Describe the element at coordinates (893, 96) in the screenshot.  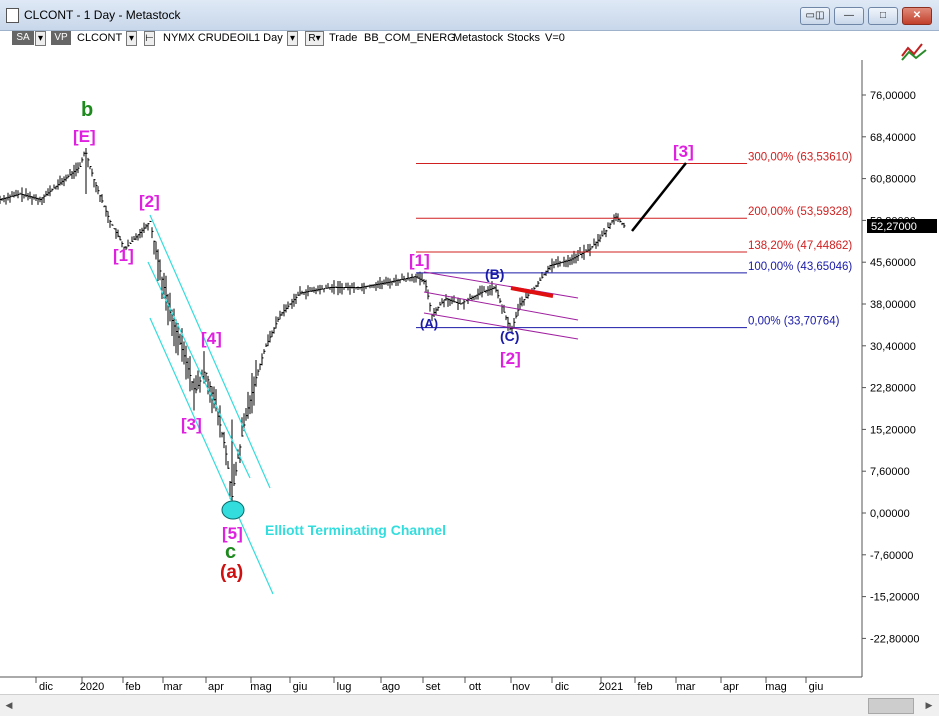
I see `price-tick-label: 76,00000` at that location.